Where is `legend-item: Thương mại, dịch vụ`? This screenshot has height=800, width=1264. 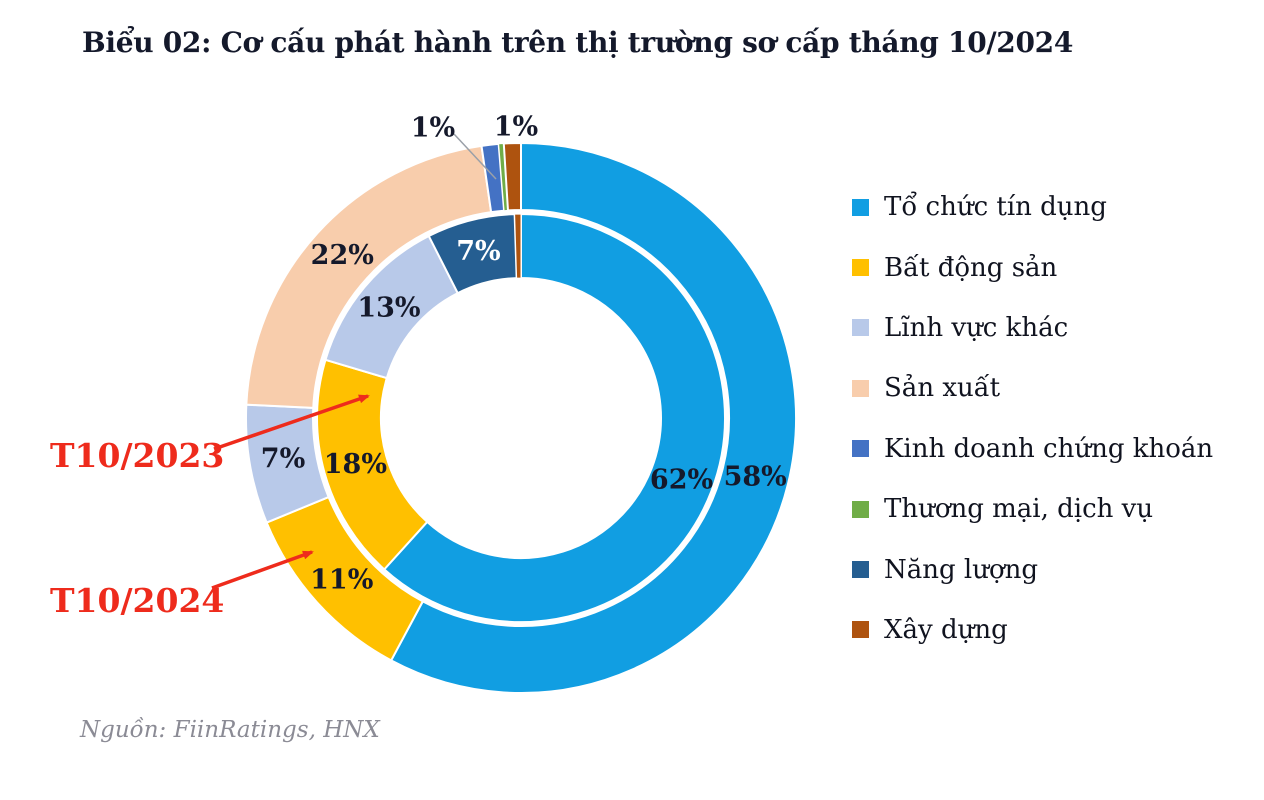 legend-item: Thương mại, dịch vụ is located at coordinates (1032, 509).